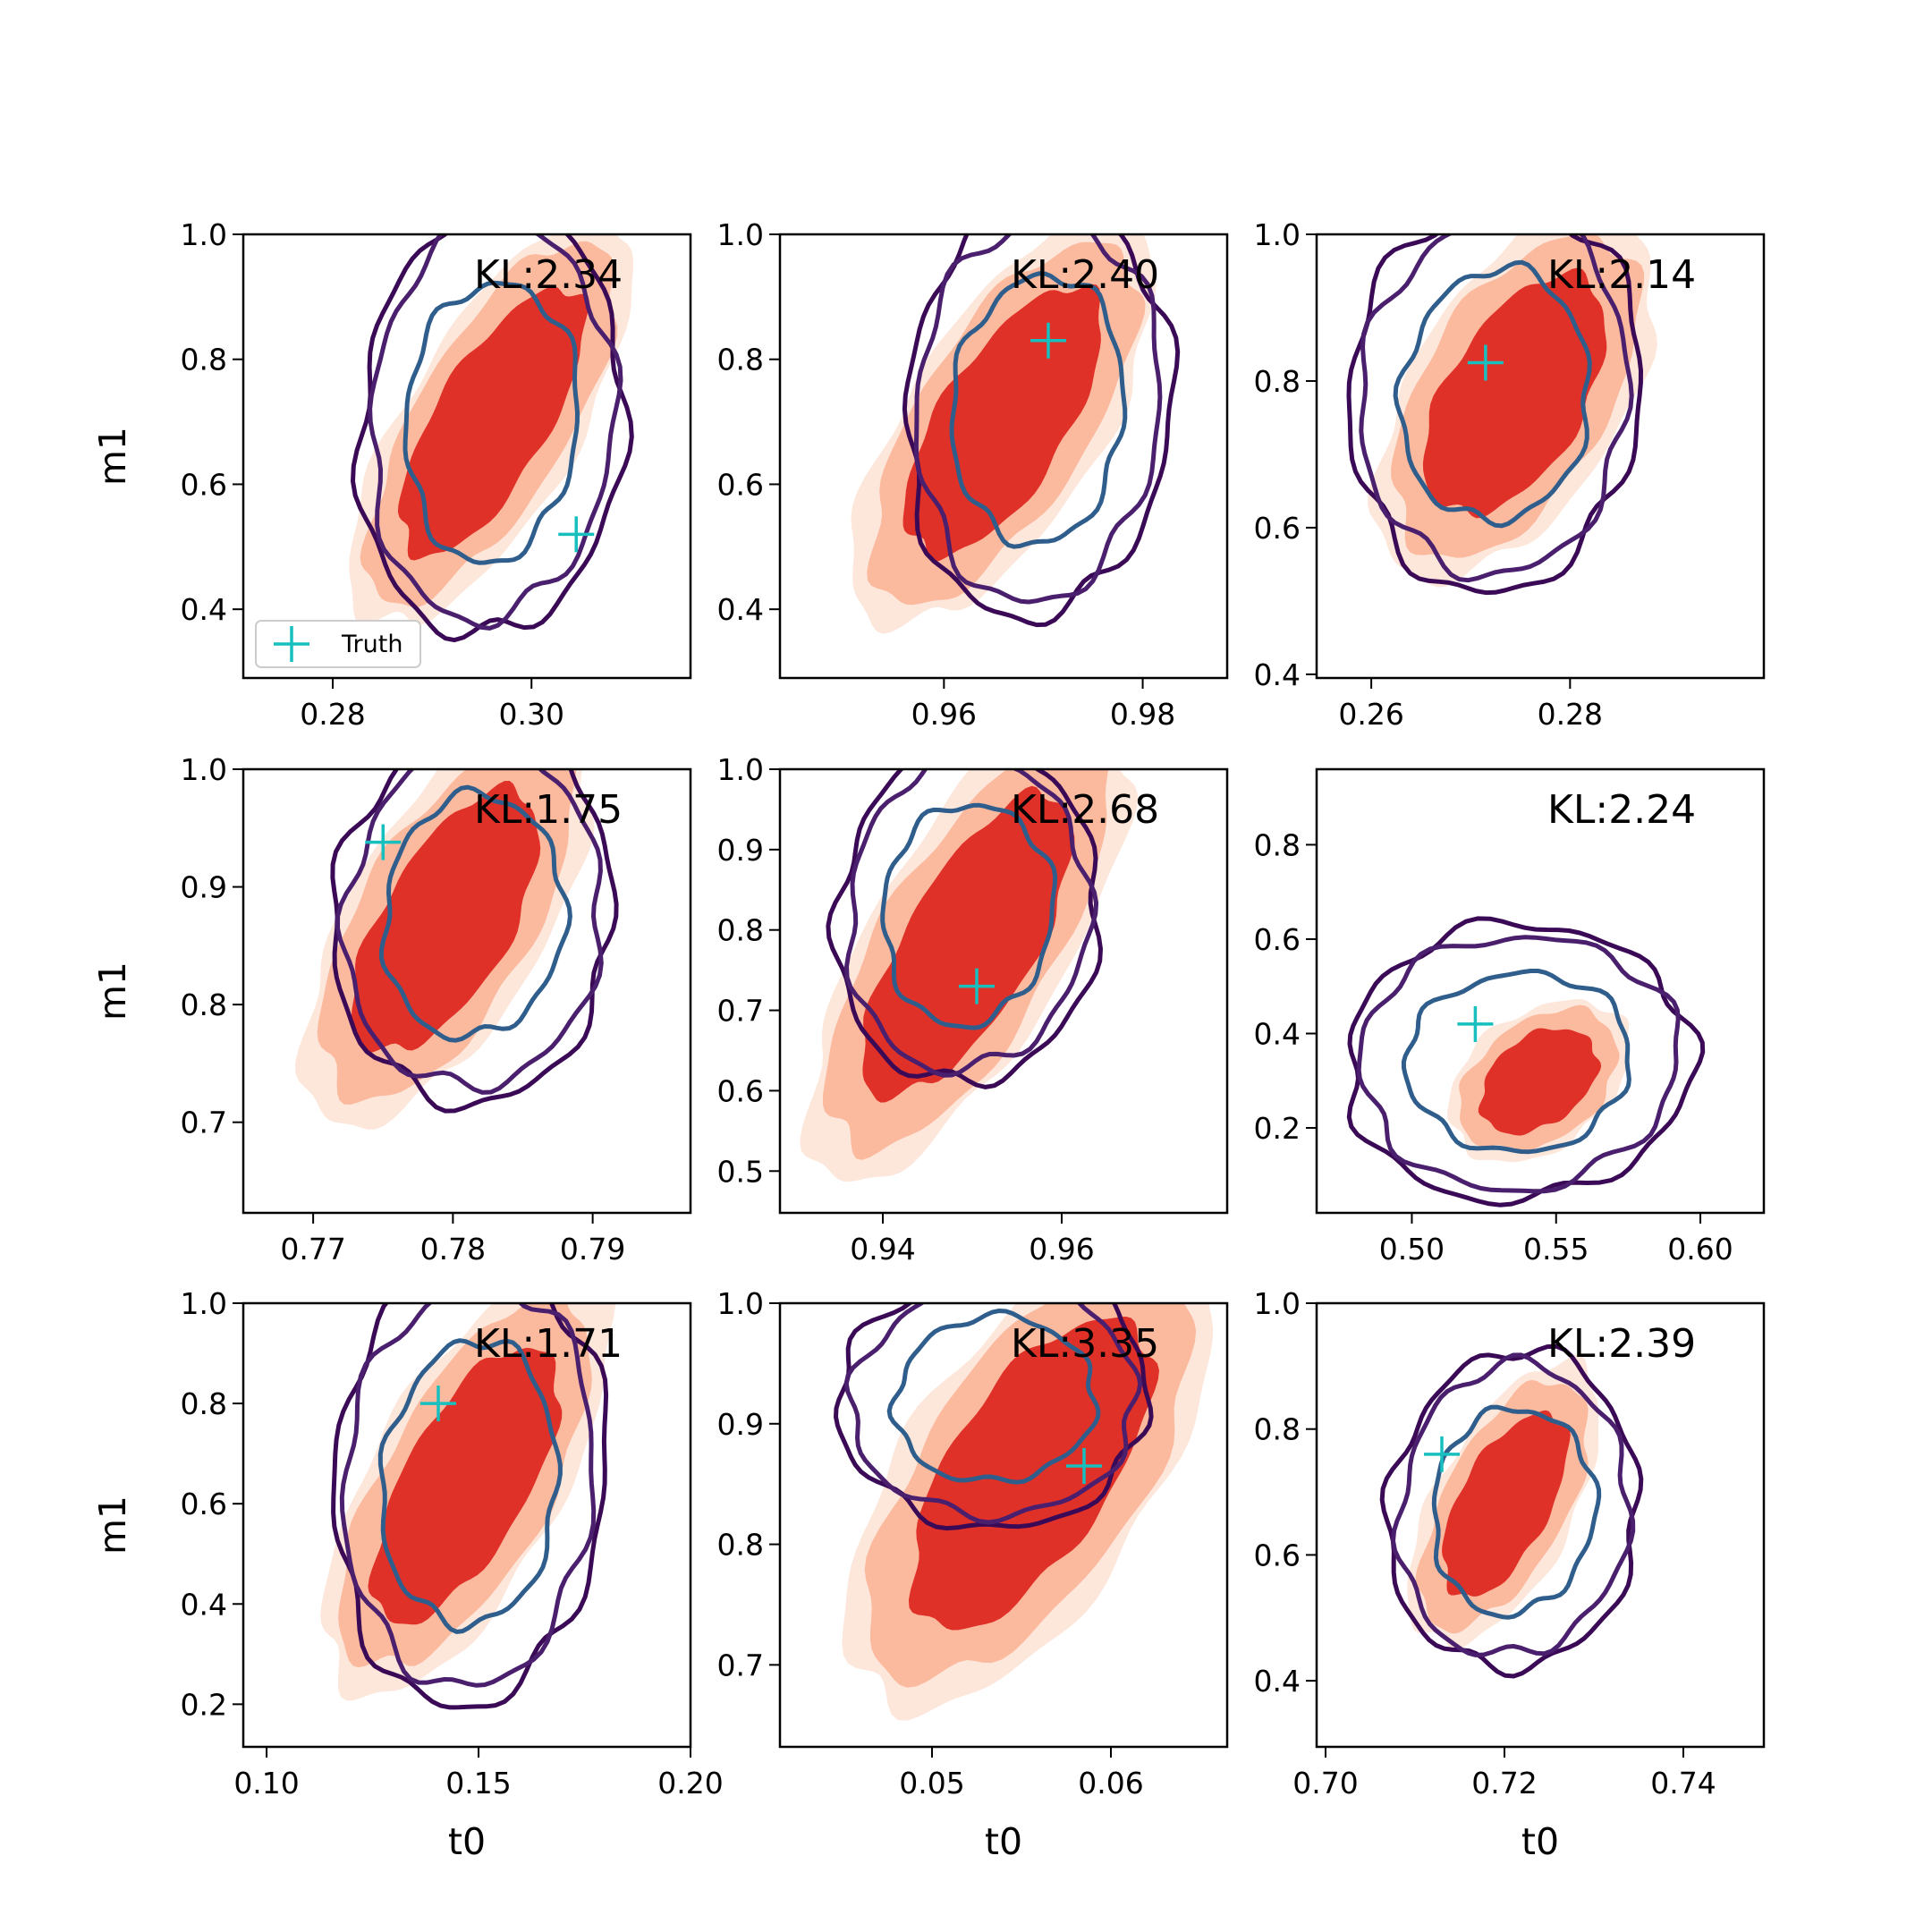  I want to click on x-tick-label: 0.79, so click(592, 1249).